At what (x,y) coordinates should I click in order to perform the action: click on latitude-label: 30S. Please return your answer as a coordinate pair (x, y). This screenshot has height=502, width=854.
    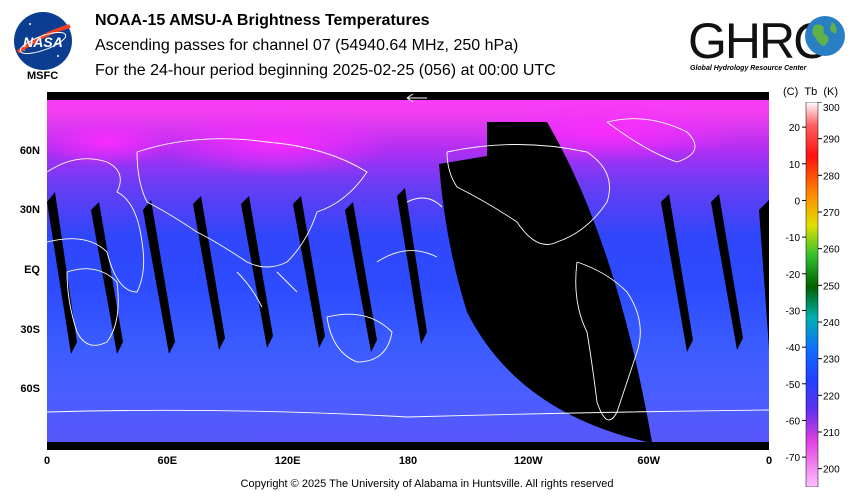
    Looking at the image, I should click on (30, 329).